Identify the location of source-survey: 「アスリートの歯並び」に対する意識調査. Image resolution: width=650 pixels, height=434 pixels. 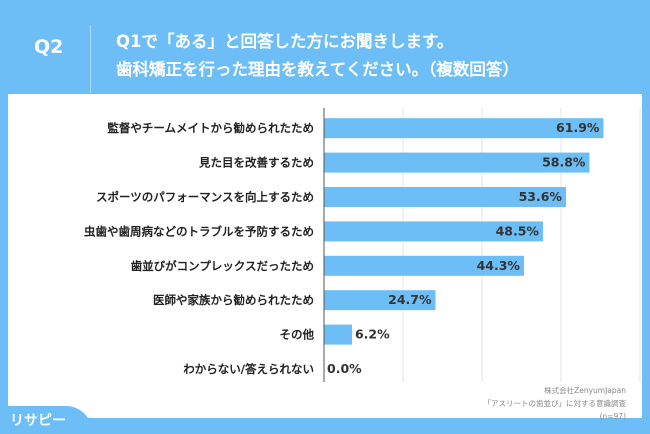
(555, 403).